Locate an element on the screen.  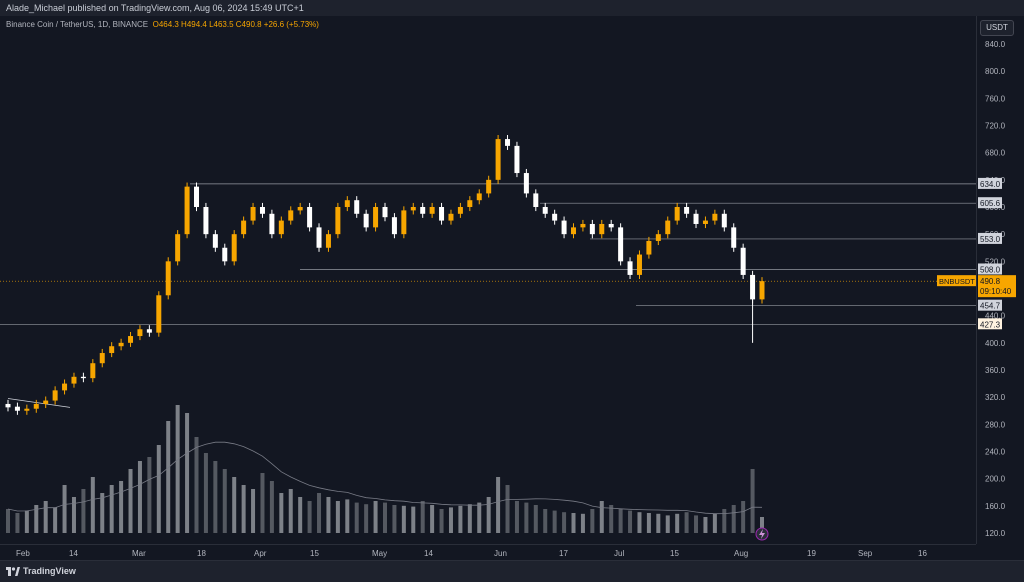
svg-text: BNBUSDT is located at coordinates (957, 281).